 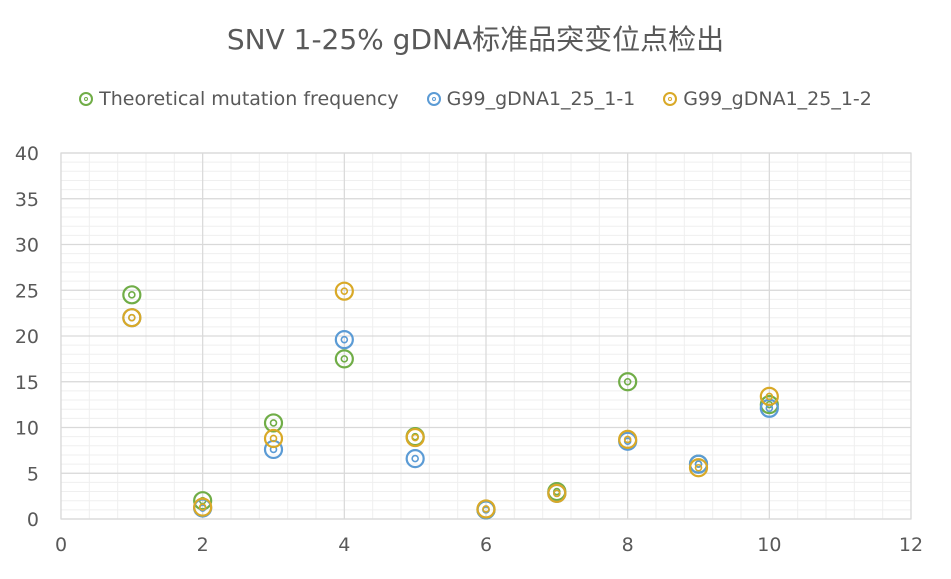 I want to click on x-tick-label: 10, so click(x=769, y=545).